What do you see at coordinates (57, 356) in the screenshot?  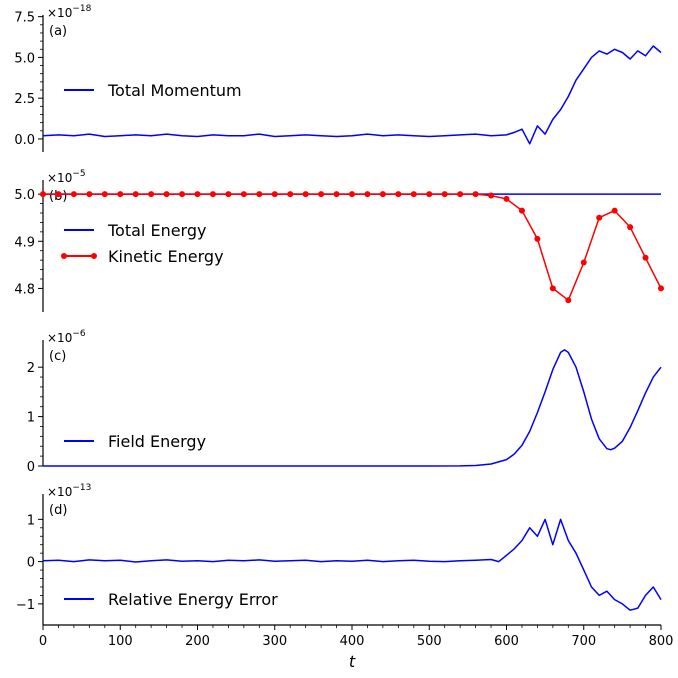 I see `panel-label: (c)` at bounding box center [57, 356].